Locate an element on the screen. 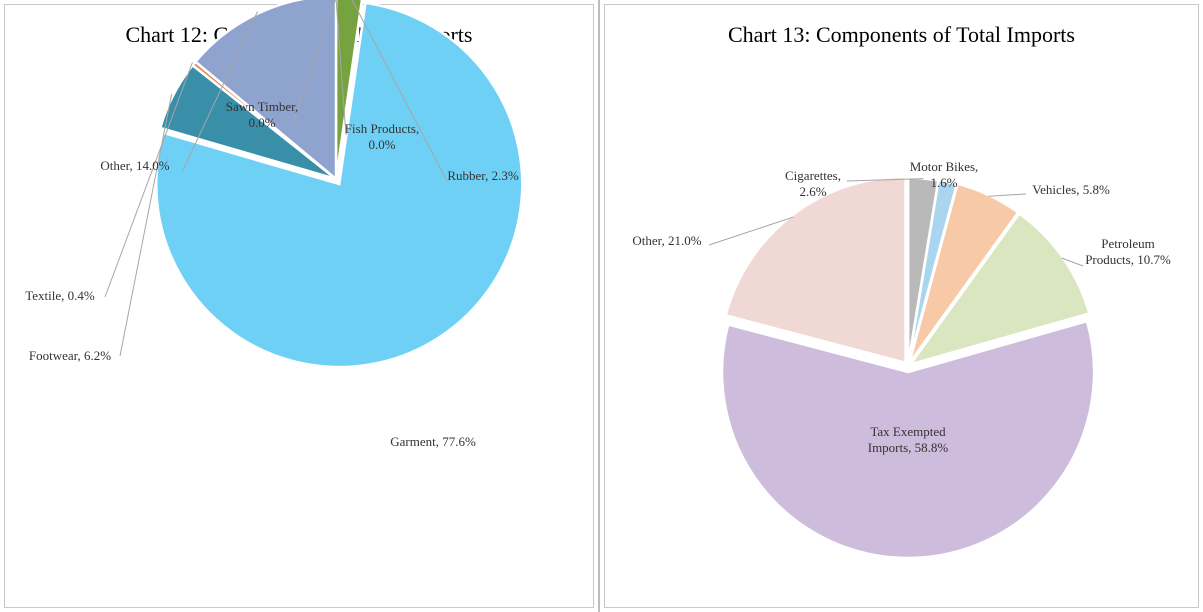 The image size is (1203, 612). leader-line-textile is located at coordinates (148, 180).